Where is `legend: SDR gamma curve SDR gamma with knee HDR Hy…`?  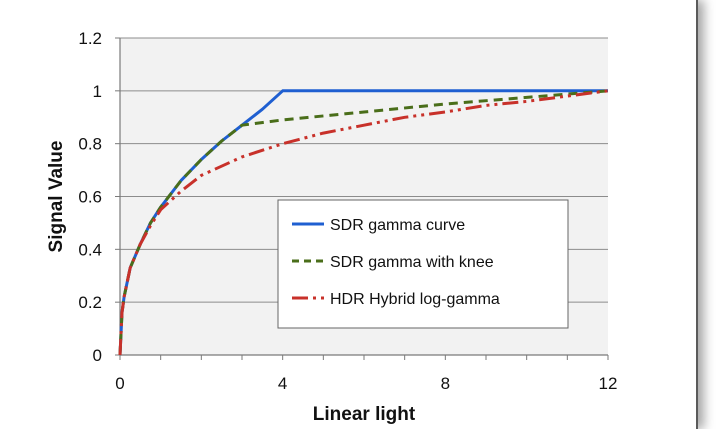
legend: SDR gamma curve SDR gamma with knee HDR Hy… is located at coordinates (423, 264).